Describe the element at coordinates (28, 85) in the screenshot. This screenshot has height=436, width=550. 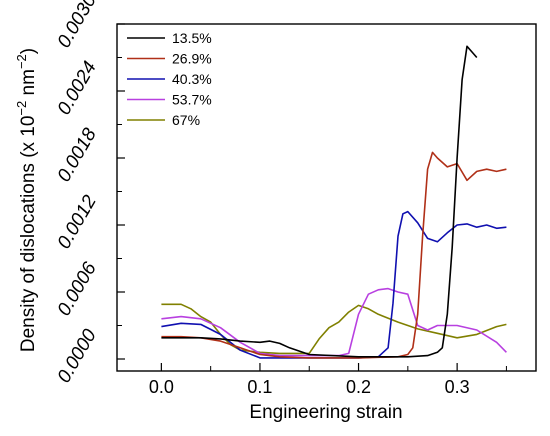
I see `y-axis-label-unit: nm` at that location.